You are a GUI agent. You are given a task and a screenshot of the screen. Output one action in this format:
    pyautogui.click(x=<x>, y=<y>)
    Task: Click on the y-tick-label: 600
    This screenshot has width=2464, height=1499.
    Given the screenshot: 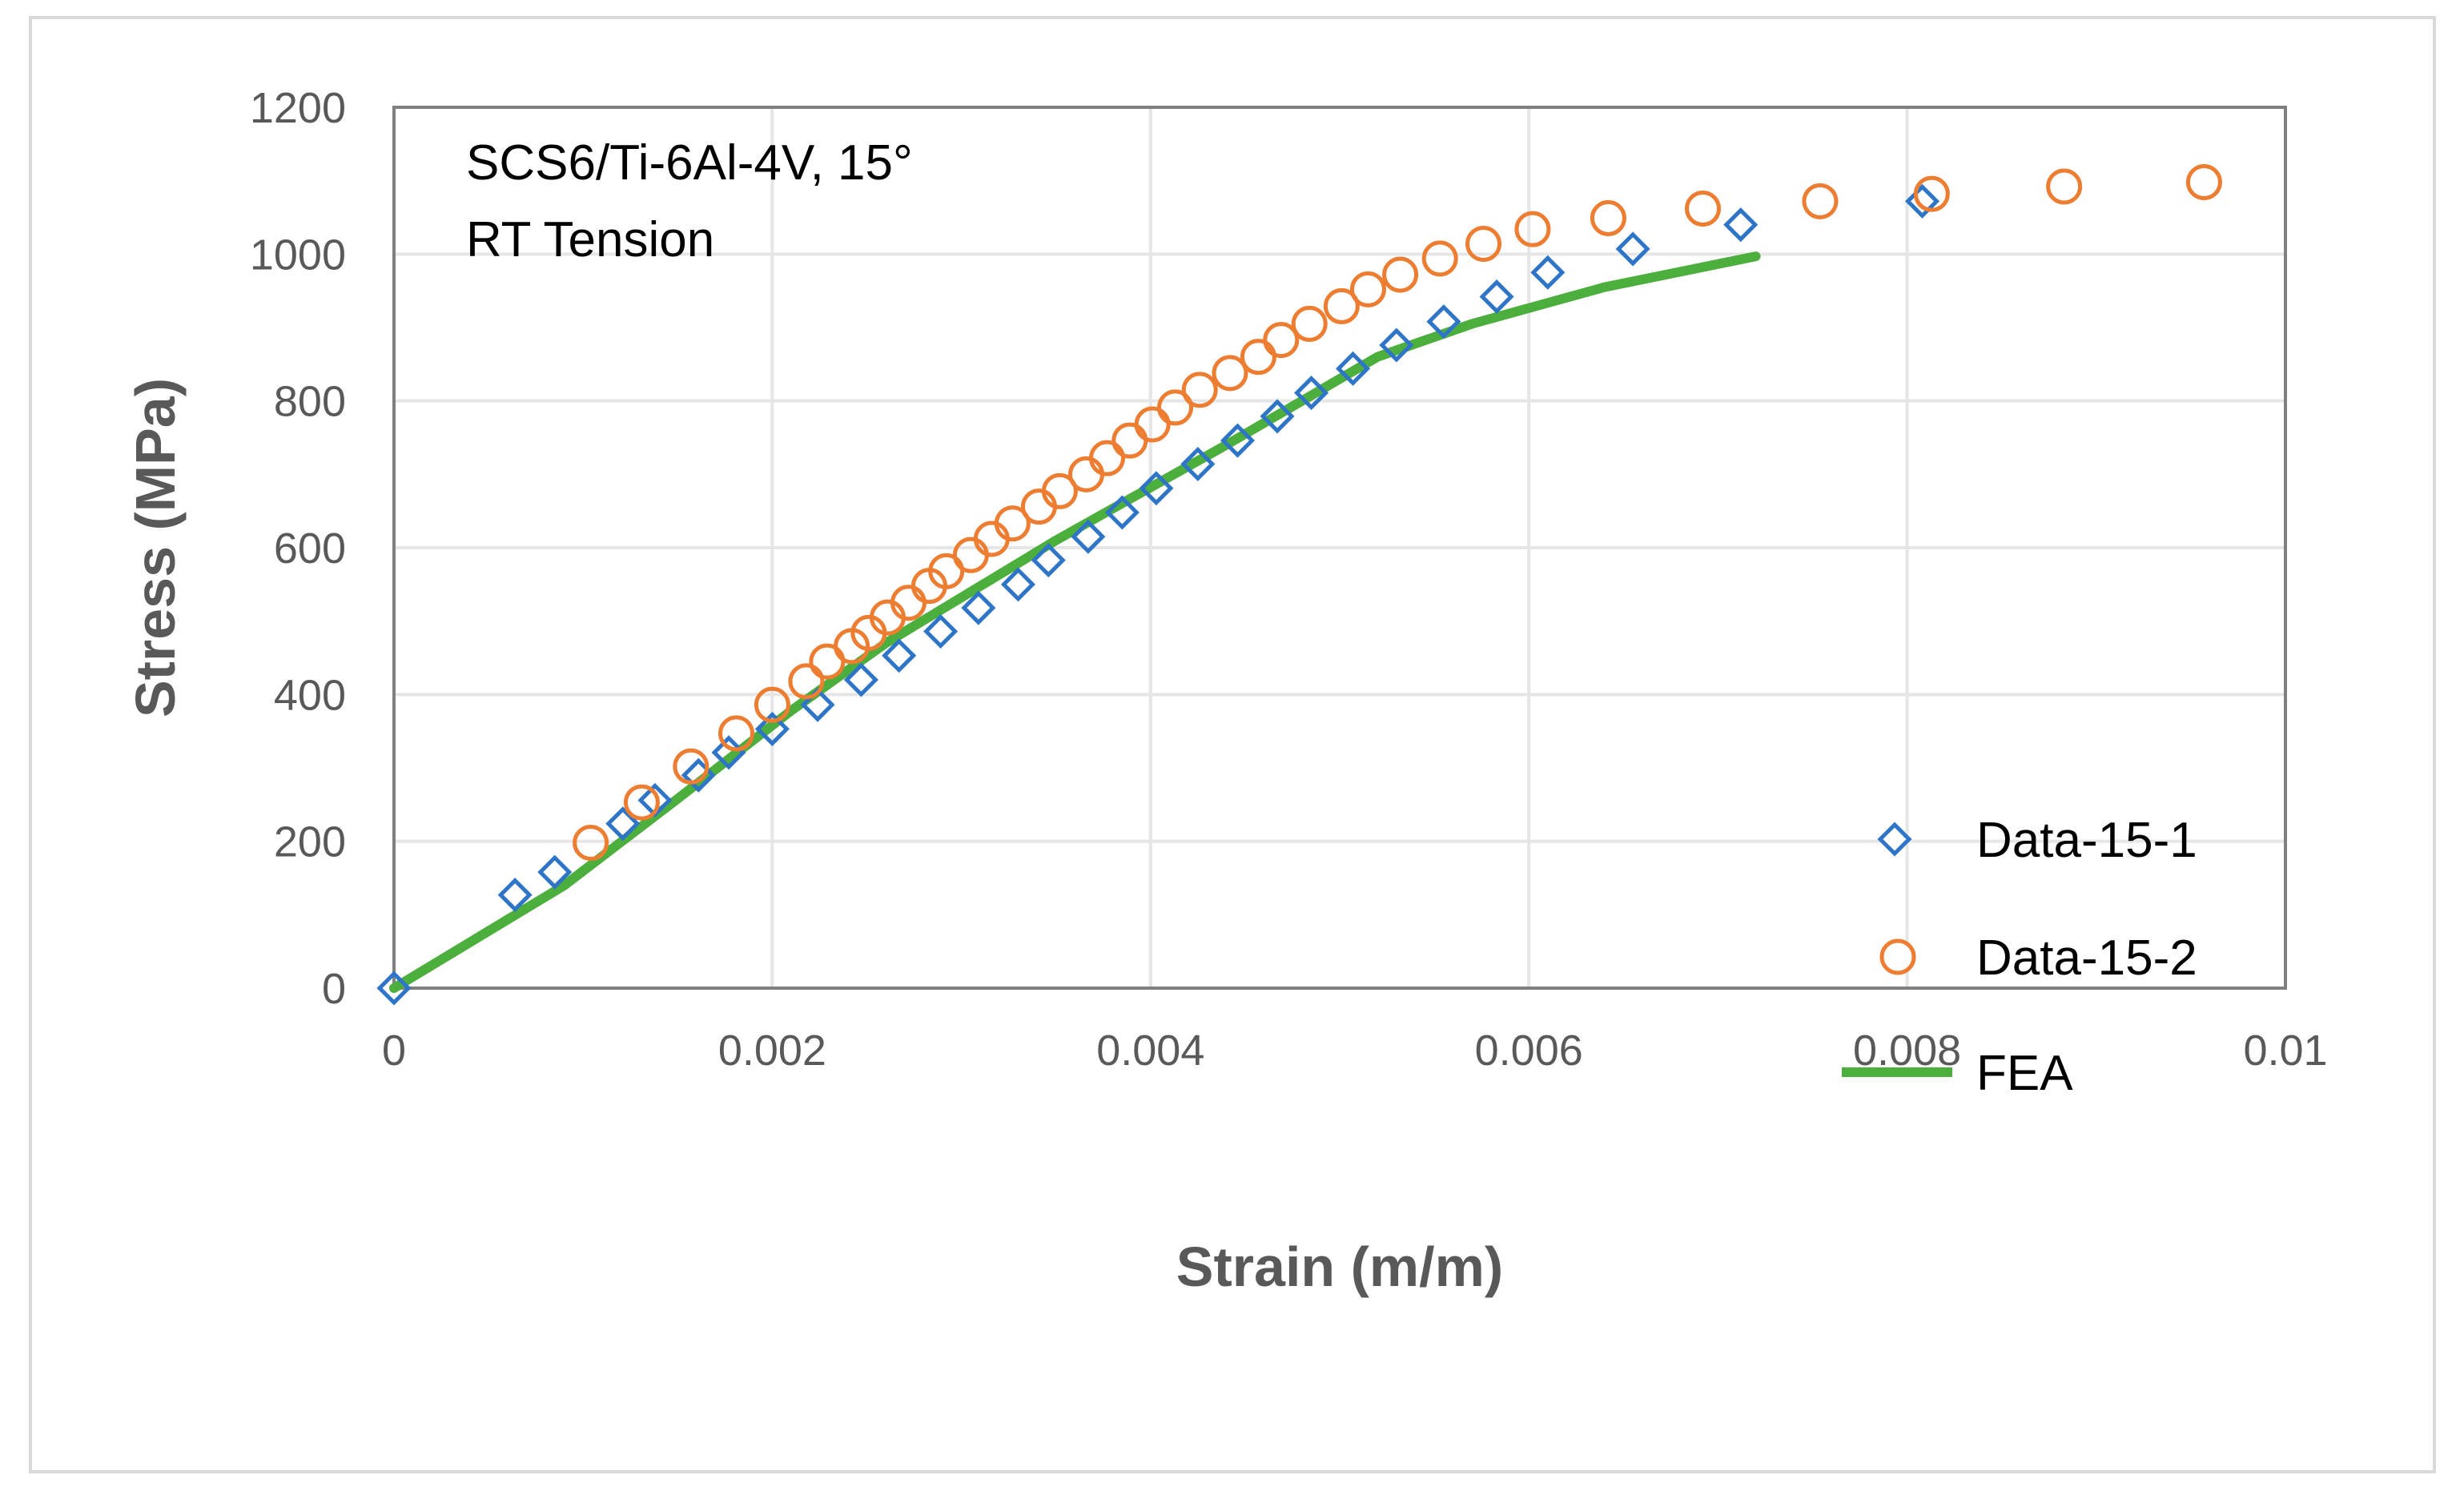 What is the action you would take?
    pyautogui.click(x=310, y=549)
    